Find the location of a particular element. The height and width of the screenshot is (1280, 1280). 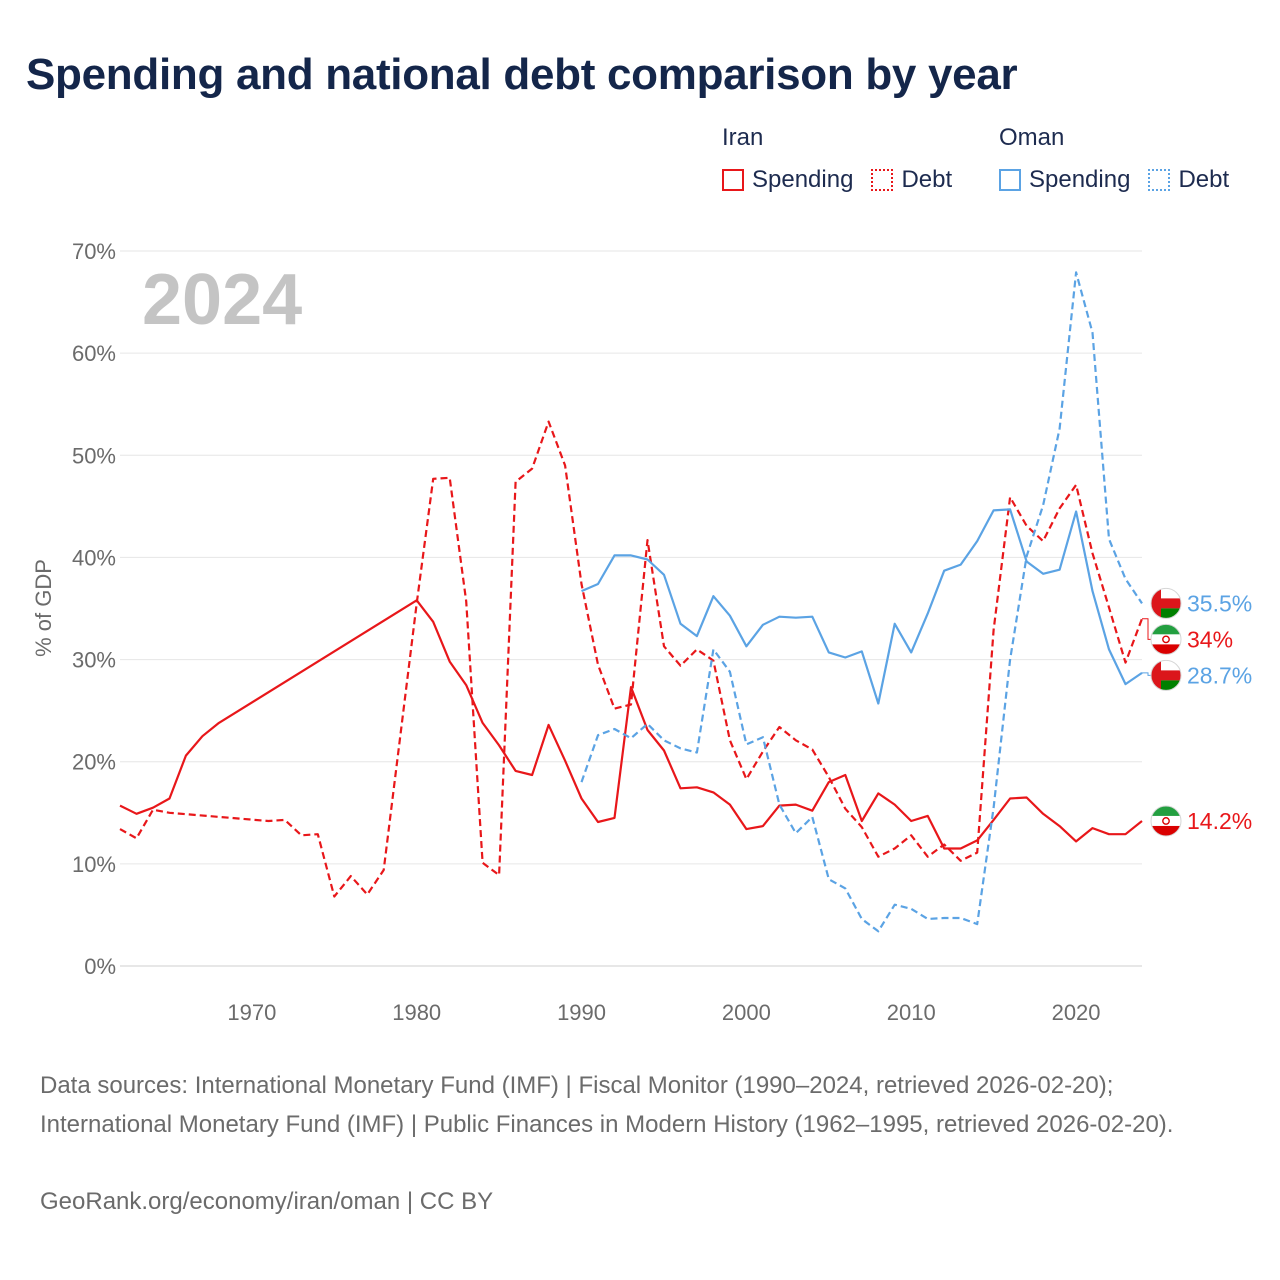

legend-iran-spending: Spending is located at coordinates (787, 180).